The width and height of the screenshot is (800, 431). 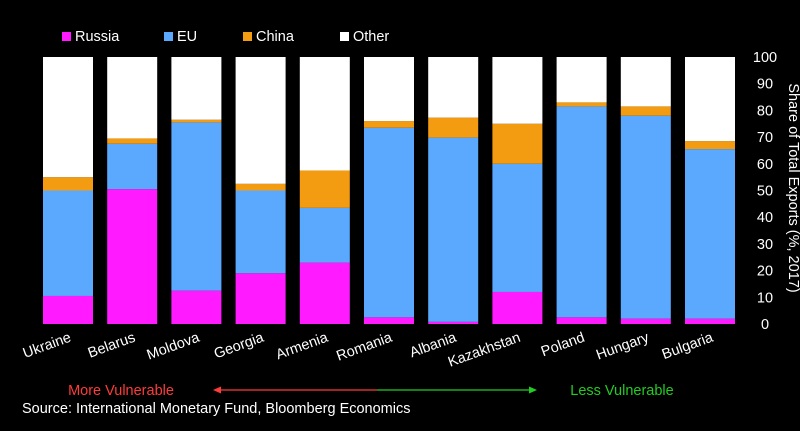 What do you see at coordinates (765, 85) in the screenshot?
I see `y-tick-label: 90` at bounding box center [765, 85].